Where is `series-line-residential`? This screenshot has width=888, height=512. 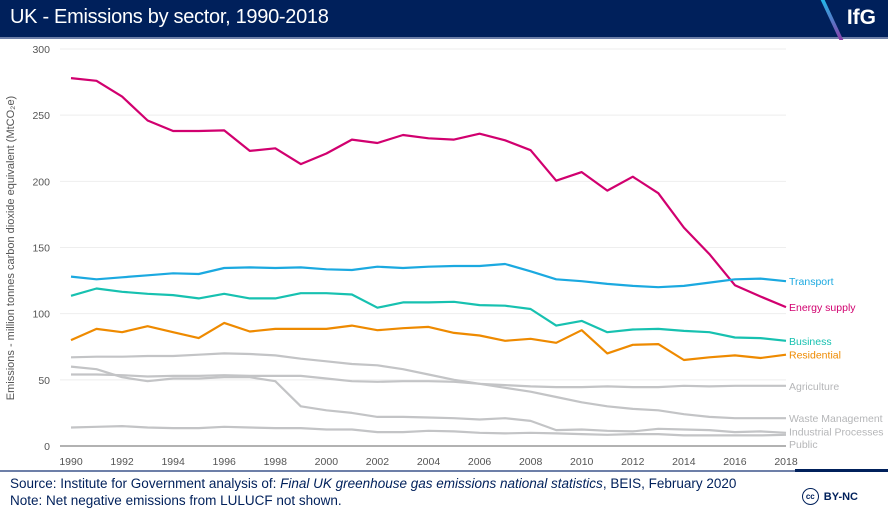
series-line-residential is located at coordinates (428, 341).